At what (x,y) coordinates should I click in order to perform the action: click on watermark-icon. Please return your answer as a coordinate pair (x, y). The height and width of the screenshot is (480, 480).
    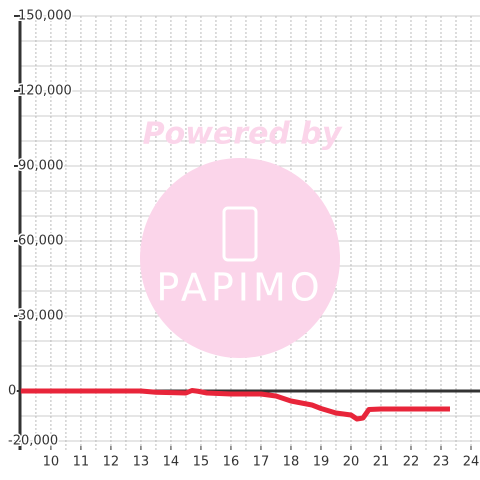
    Looking at the image, I should click on (240, 234).